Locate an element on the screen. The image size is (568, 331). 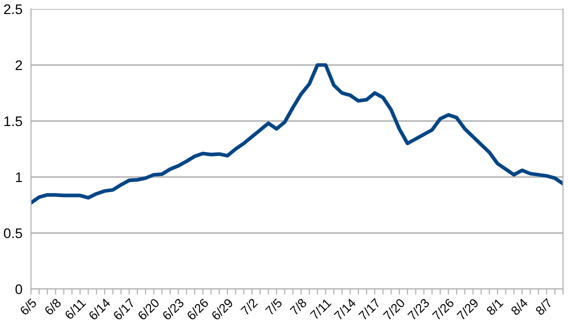
x-tick-label: 7/11 is located at coordinates (321, 309).